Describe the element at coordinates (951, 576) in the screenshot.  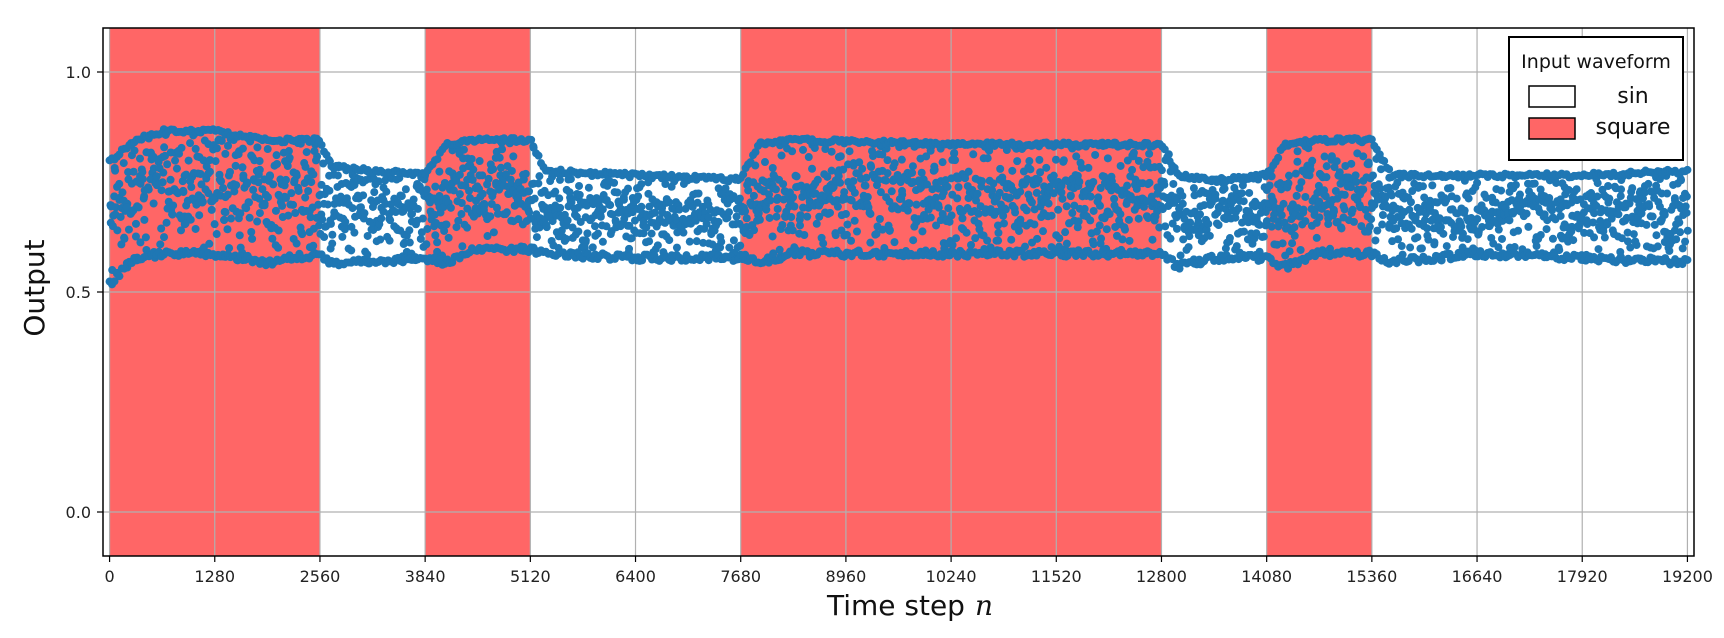
I see `x-tick-label: 10240` at that location.